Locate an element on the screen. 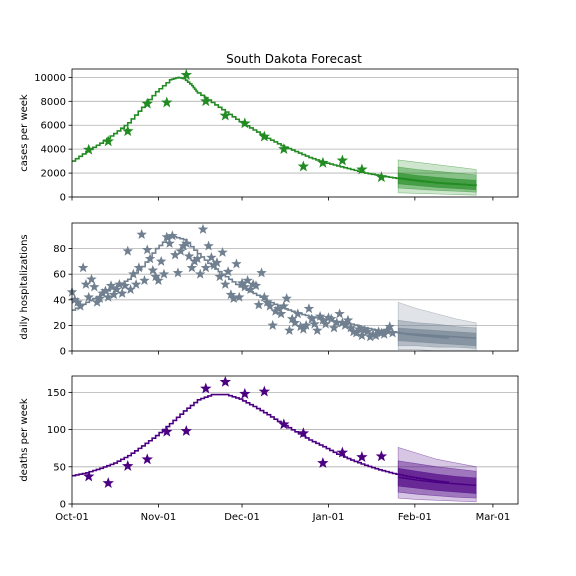  y-tick-label: 6000 is located at coordinates (53, 126).